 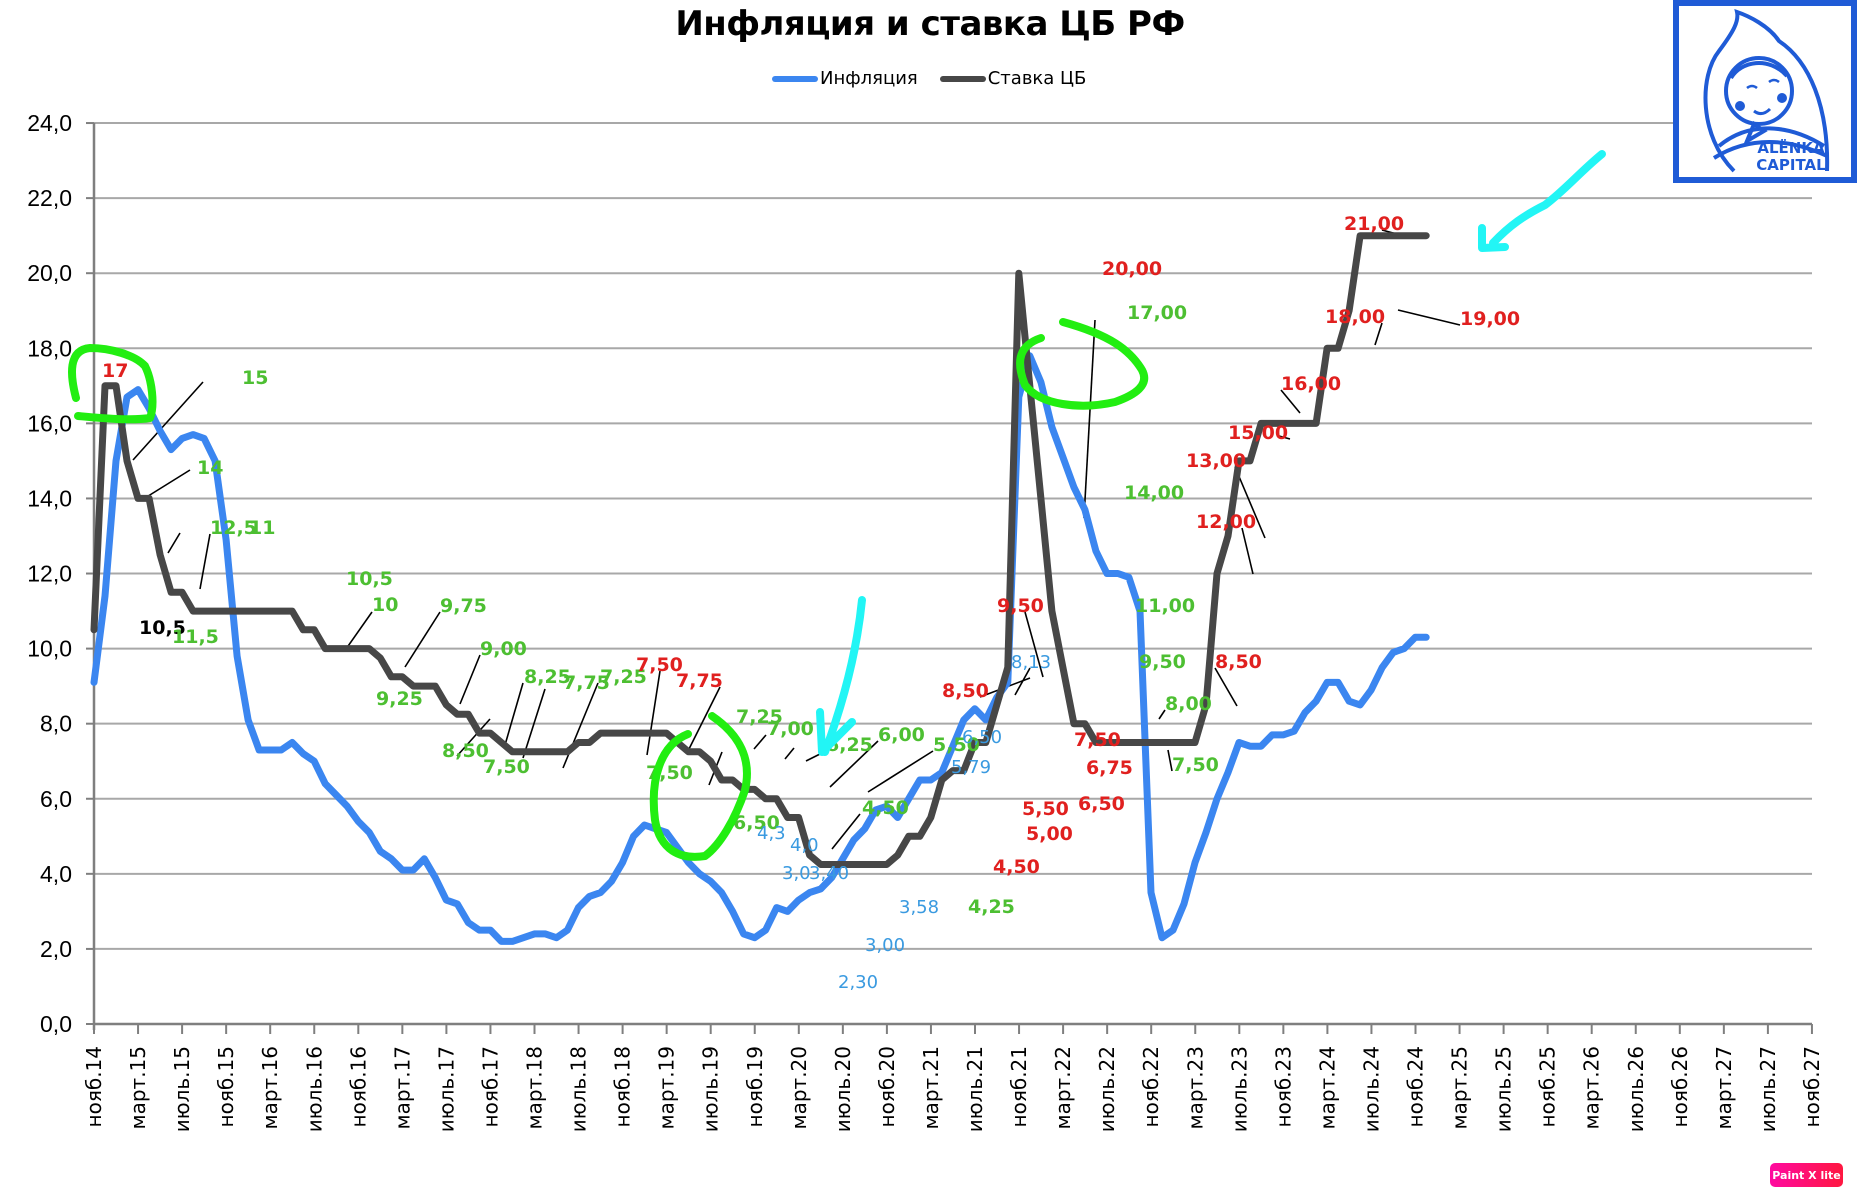 I want to click on data-label: 4,50, so click(x=1016, y=867).